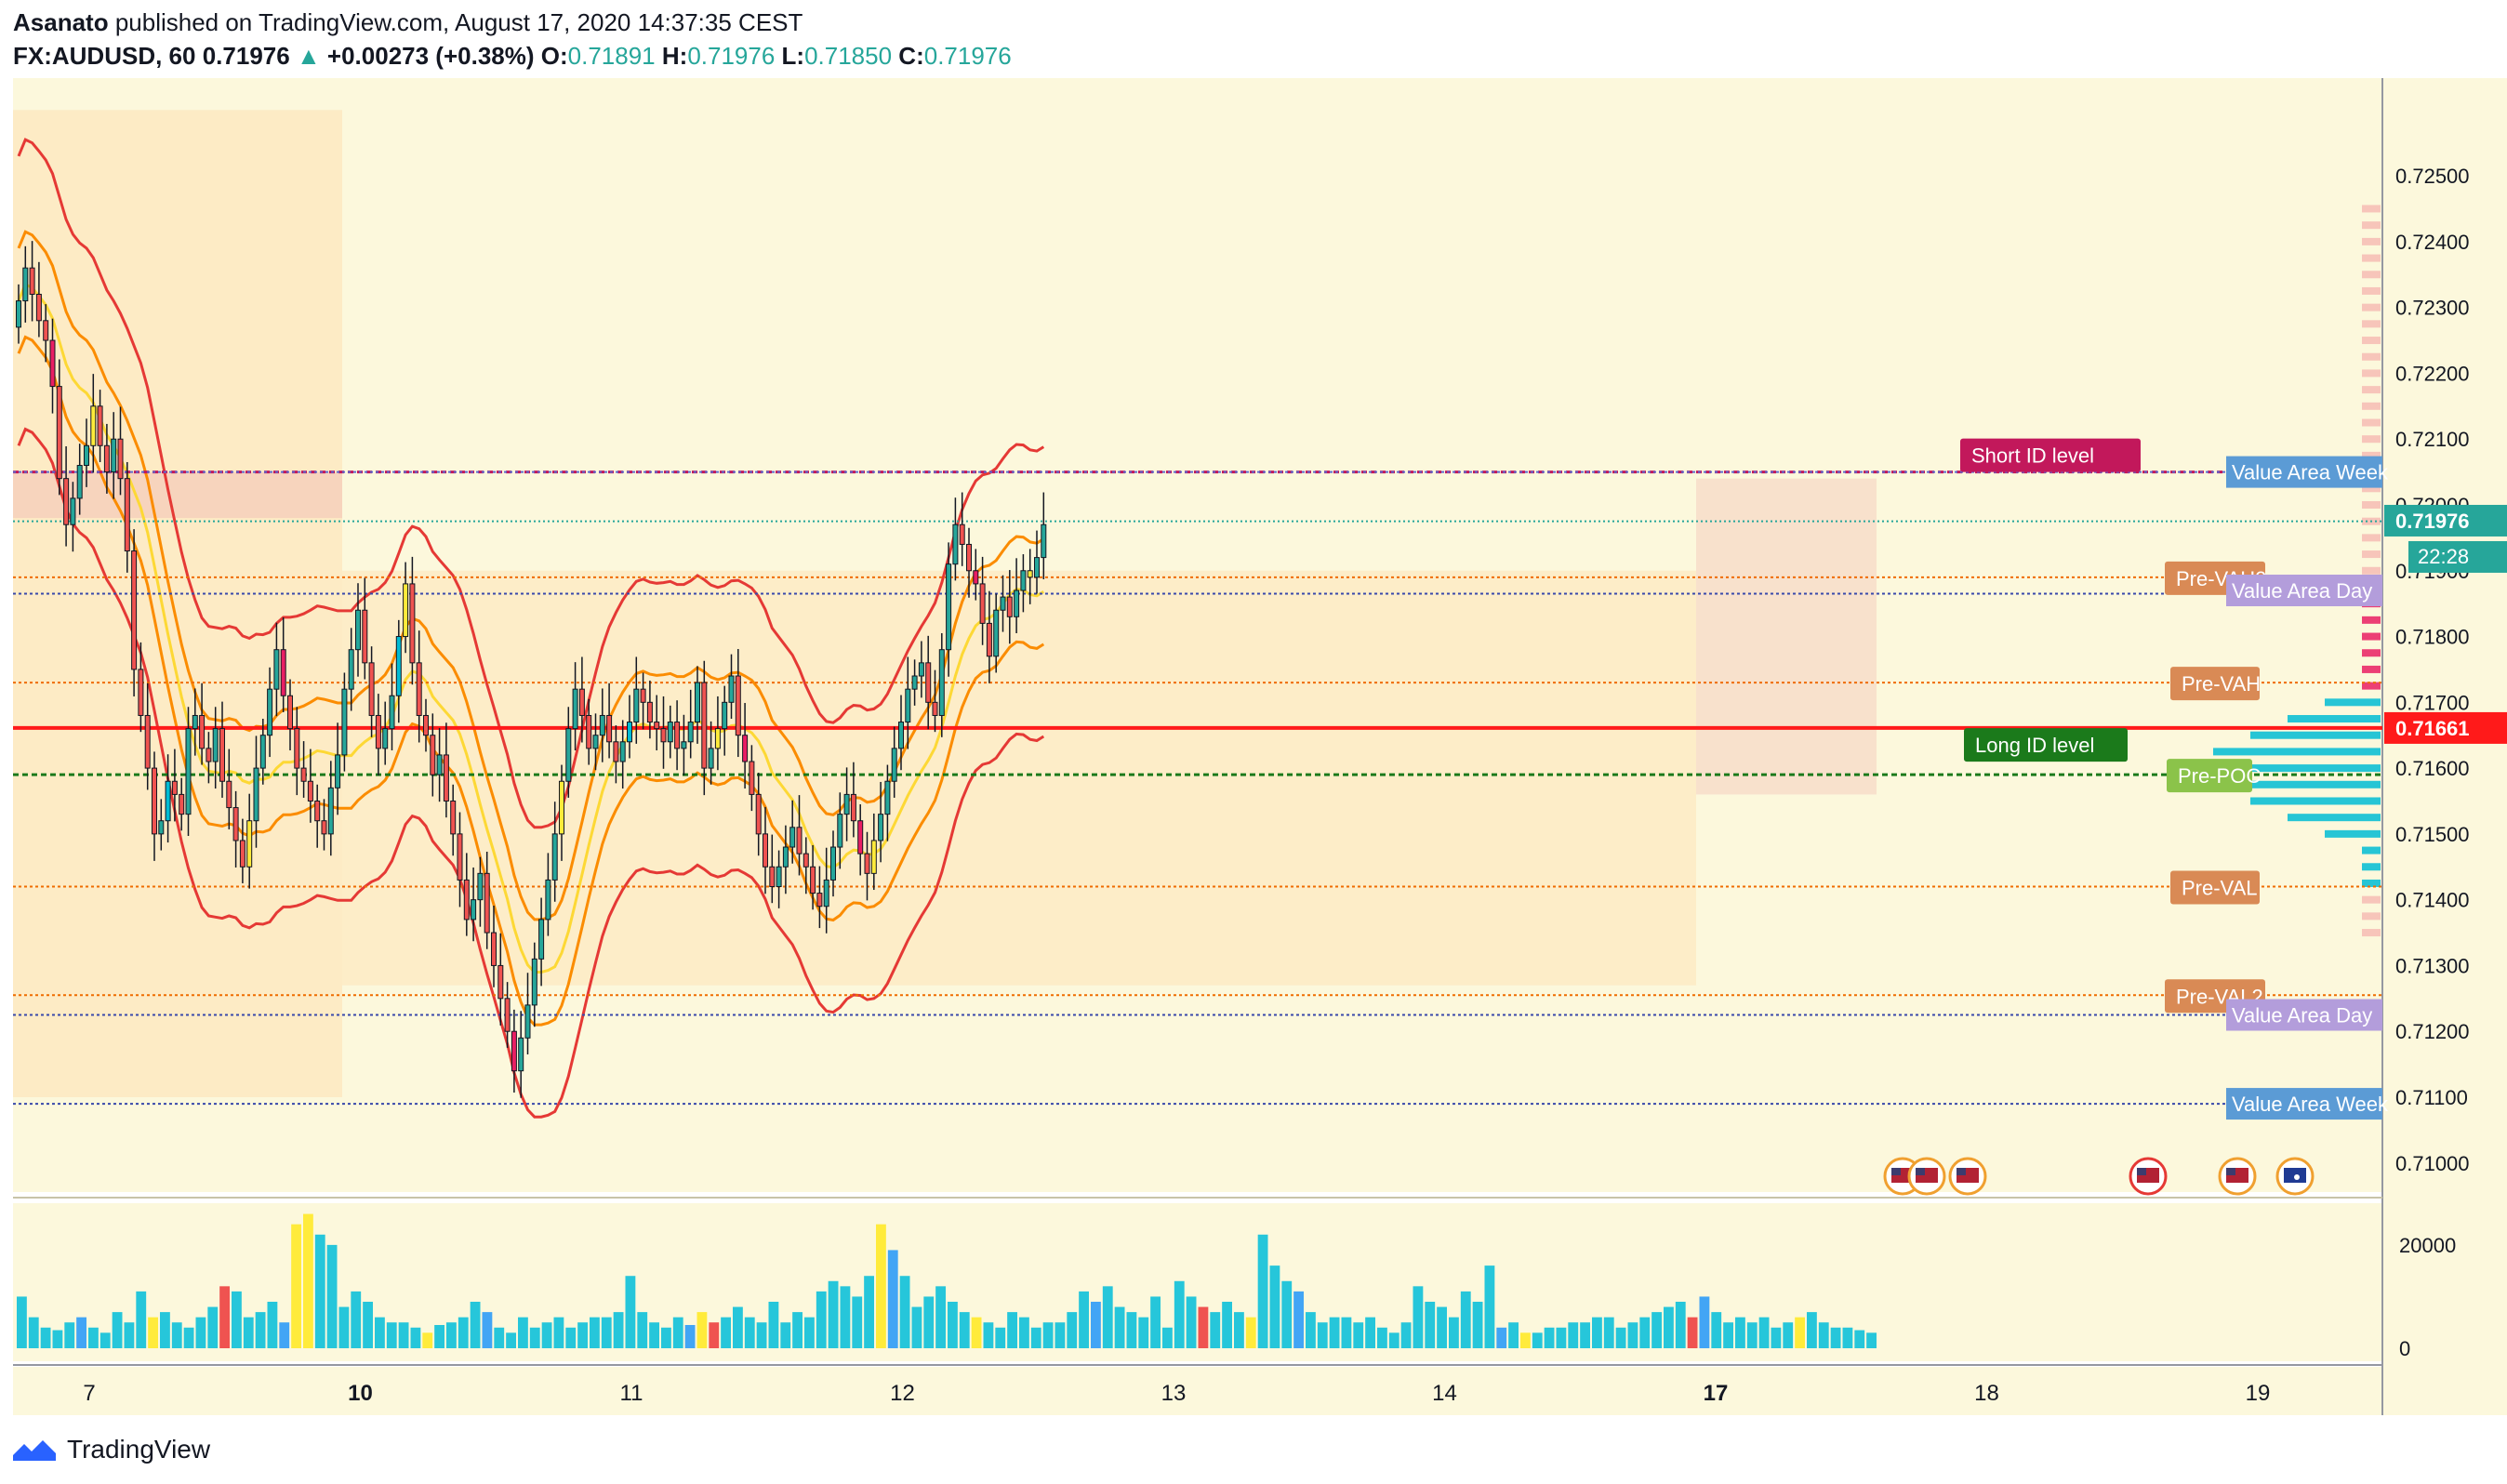 The height and width of the screenshot is (1484, 2507). What do you see at coordinates (2099, 1176) in the screenshot?
I see `economic-events` at bounding box center [2099, 1176].